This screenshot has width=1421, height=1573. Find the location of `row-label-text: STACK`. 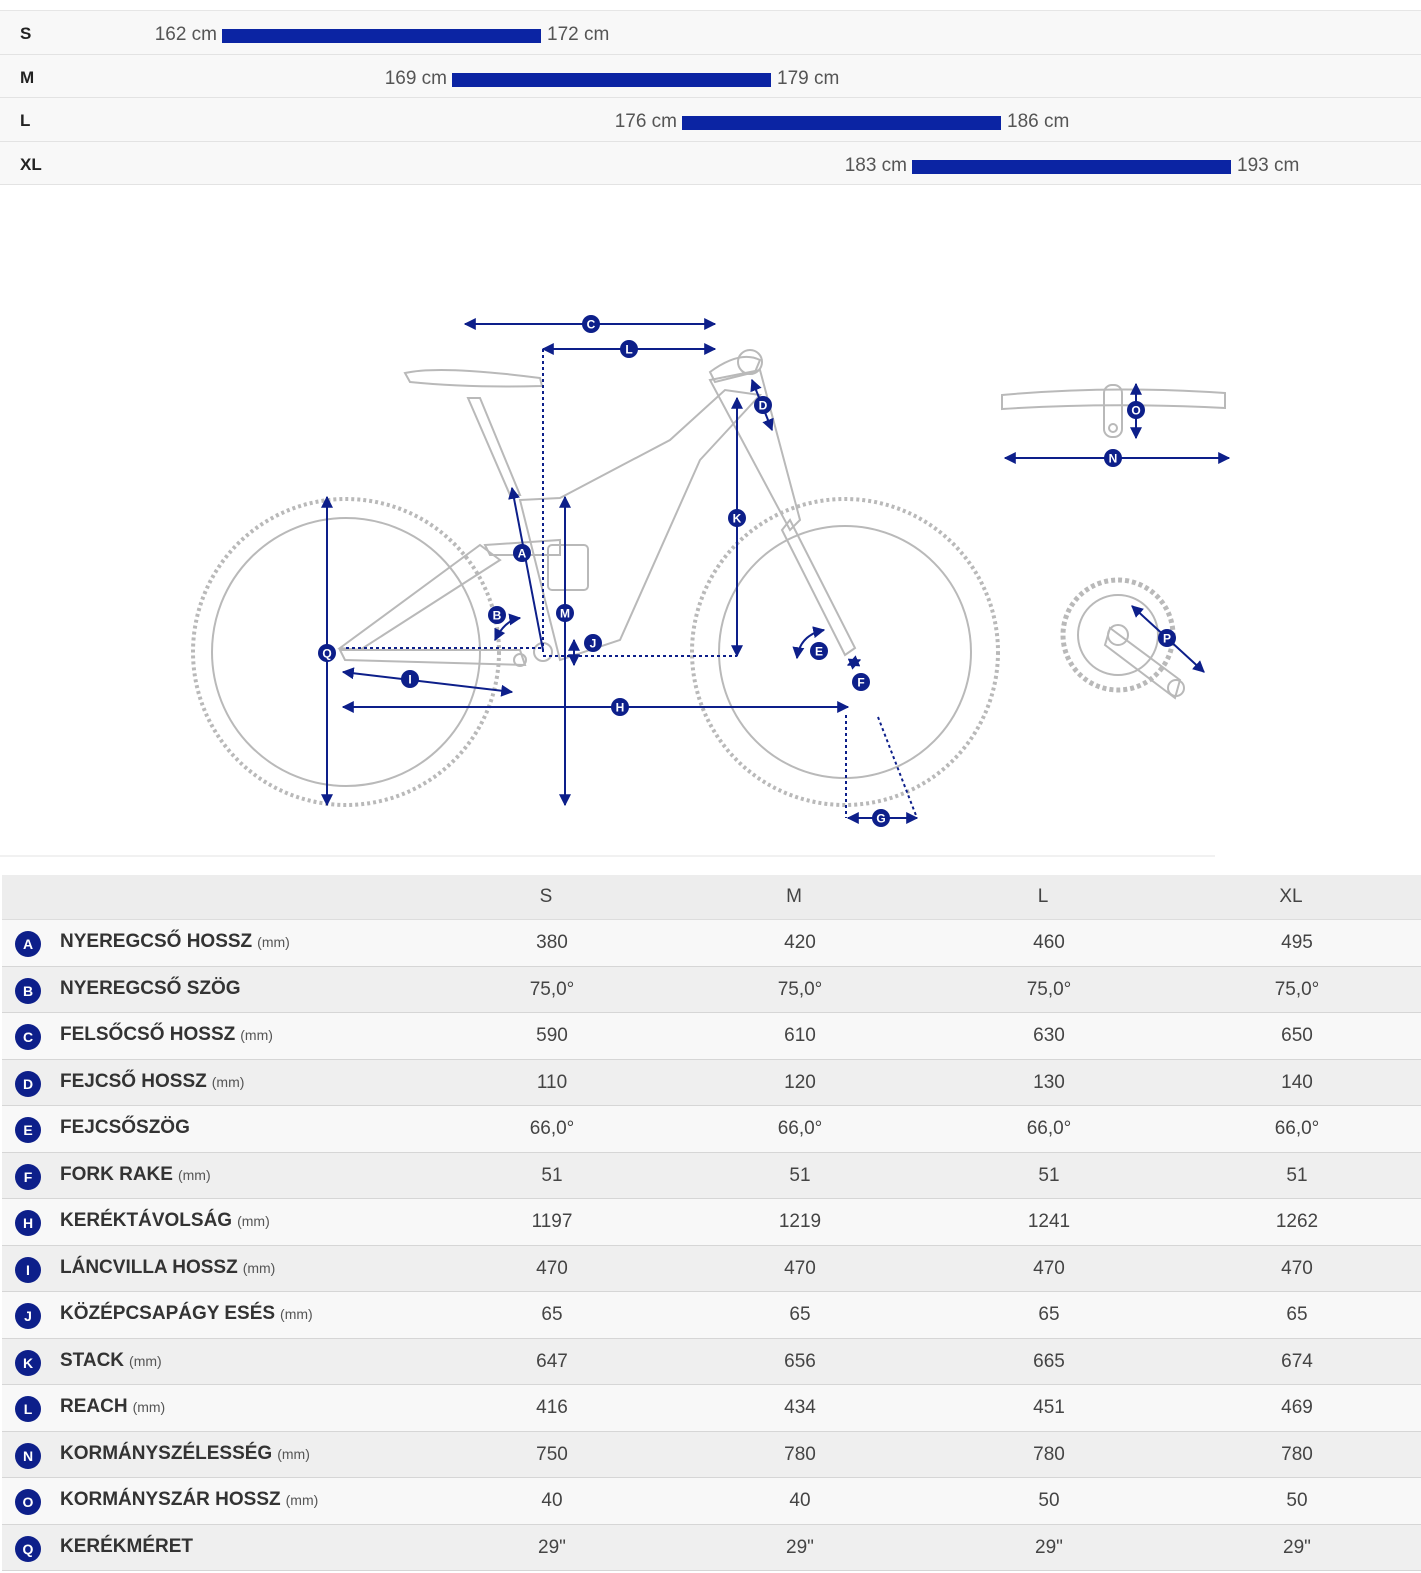

row-label-text: STACK is located at coordinates (92, 1360).